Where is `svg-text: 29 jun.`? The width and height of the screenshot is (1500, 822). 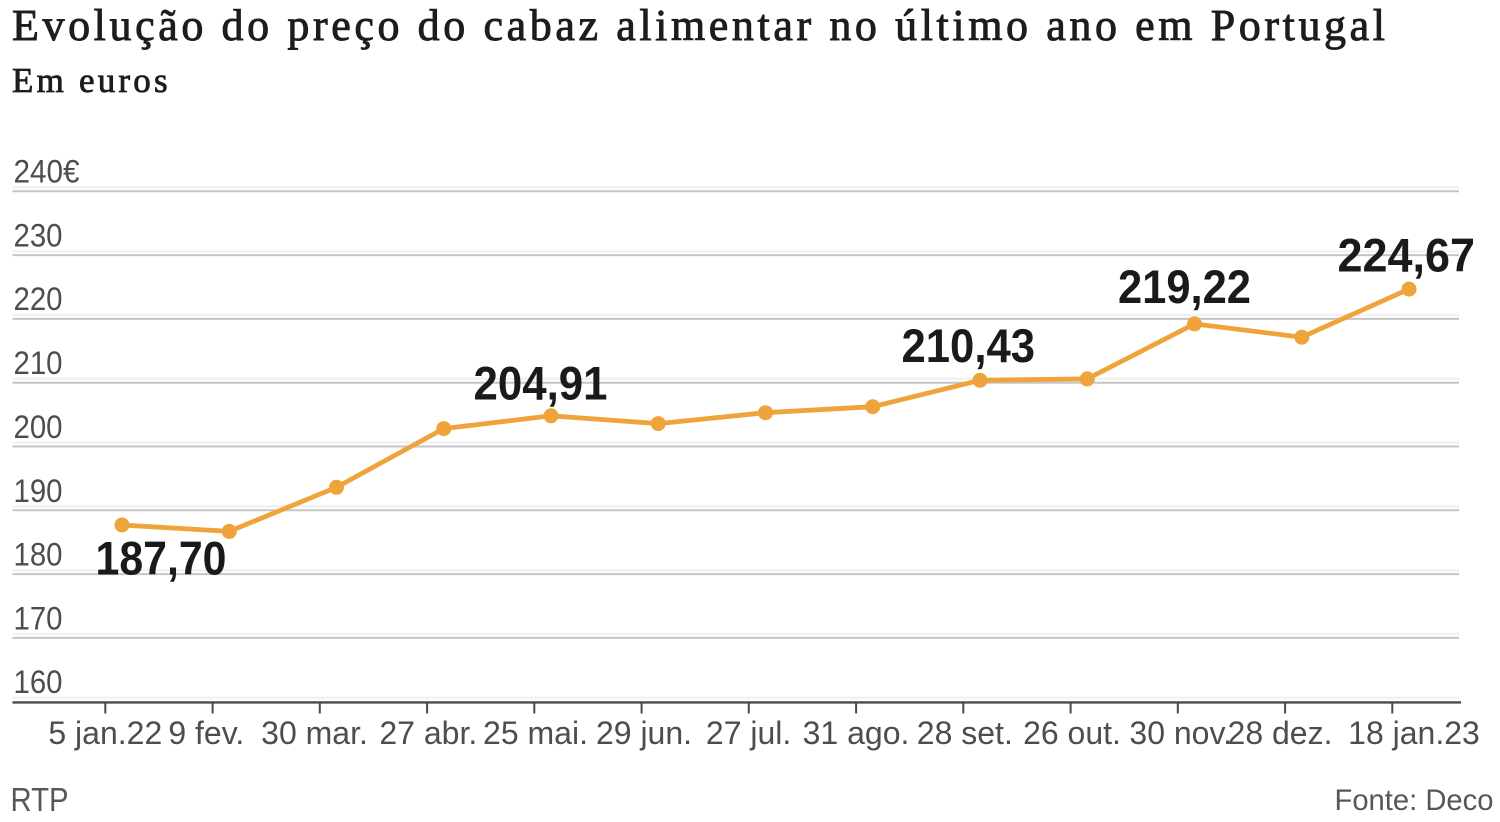
svg-text: 29 jun. is located at coordinates (644, 733).